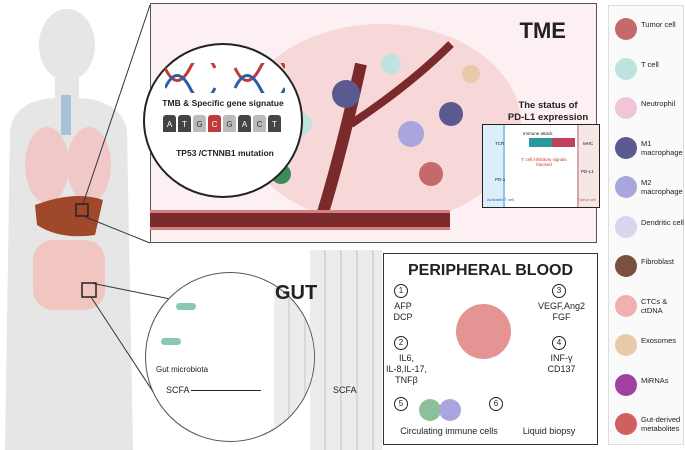 The image size is (685, 450). I want to click on marker-group-3: VEGF,Ang2 FGF, so click(561, 312).